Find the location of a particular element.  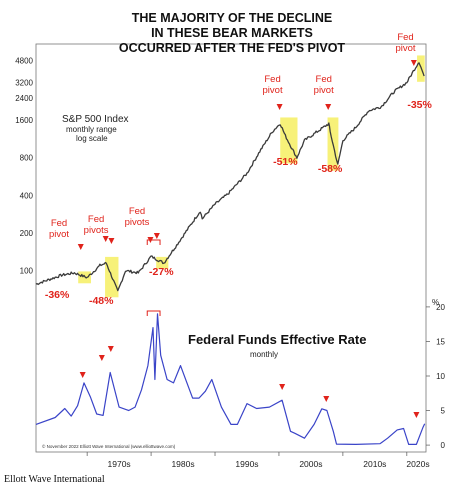

decline-percent-label: -51% is located at coordinates (285, 162).